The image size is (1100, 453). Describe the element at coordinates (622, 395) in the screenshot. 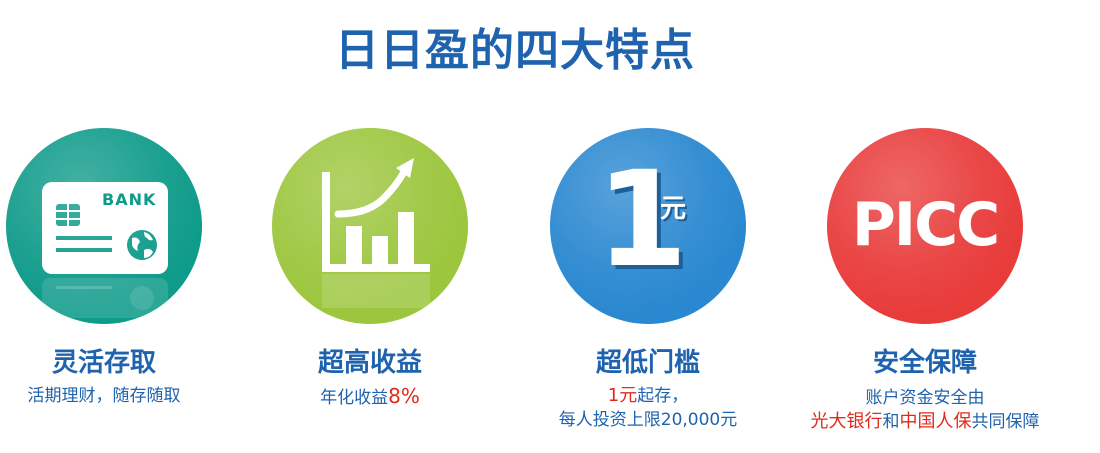

I see `feature-desc-highlight: 1元` at that location.